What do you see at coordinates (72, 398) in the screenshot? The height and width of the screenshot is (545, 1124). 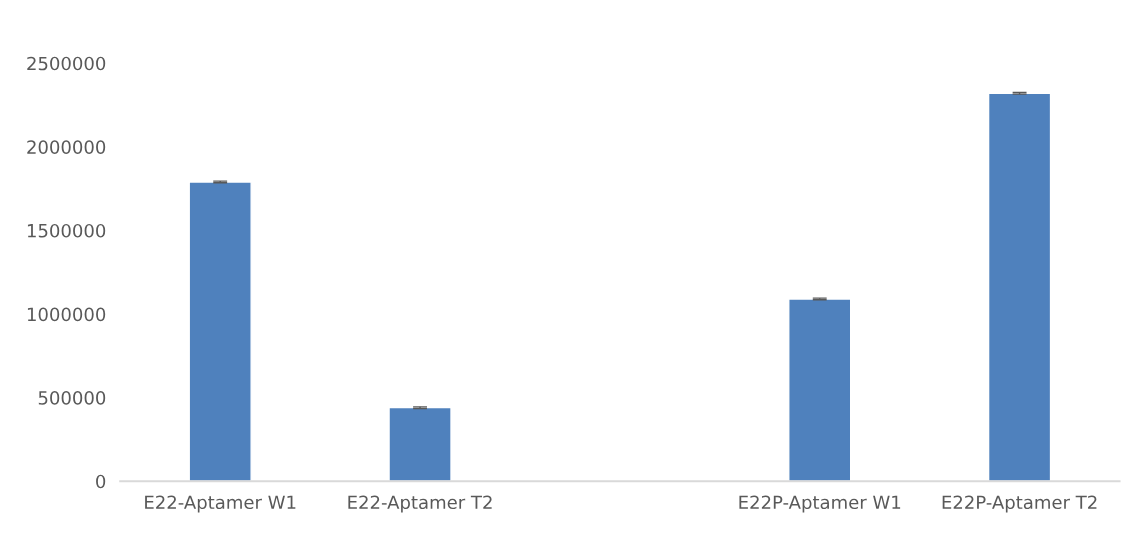 I see `y-tick-label: 500000` at bounding box center [72, 398].